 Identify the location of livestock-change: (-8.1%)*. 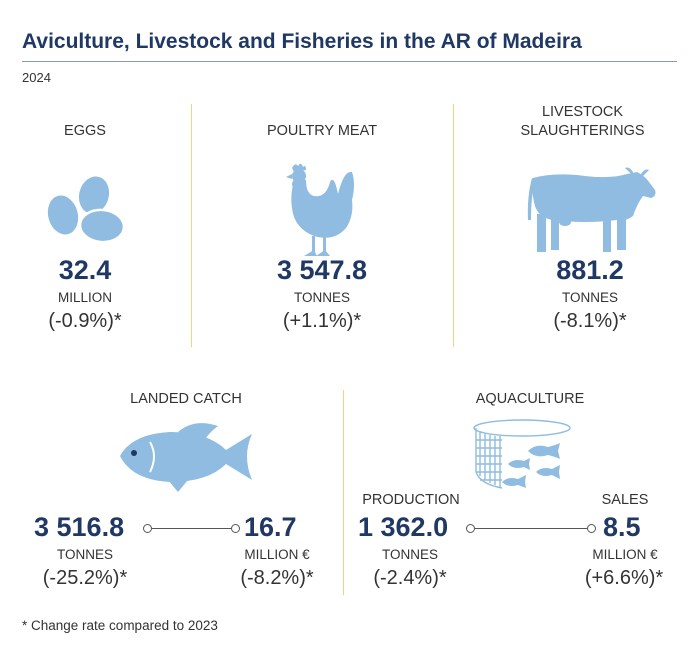
(590, 321).